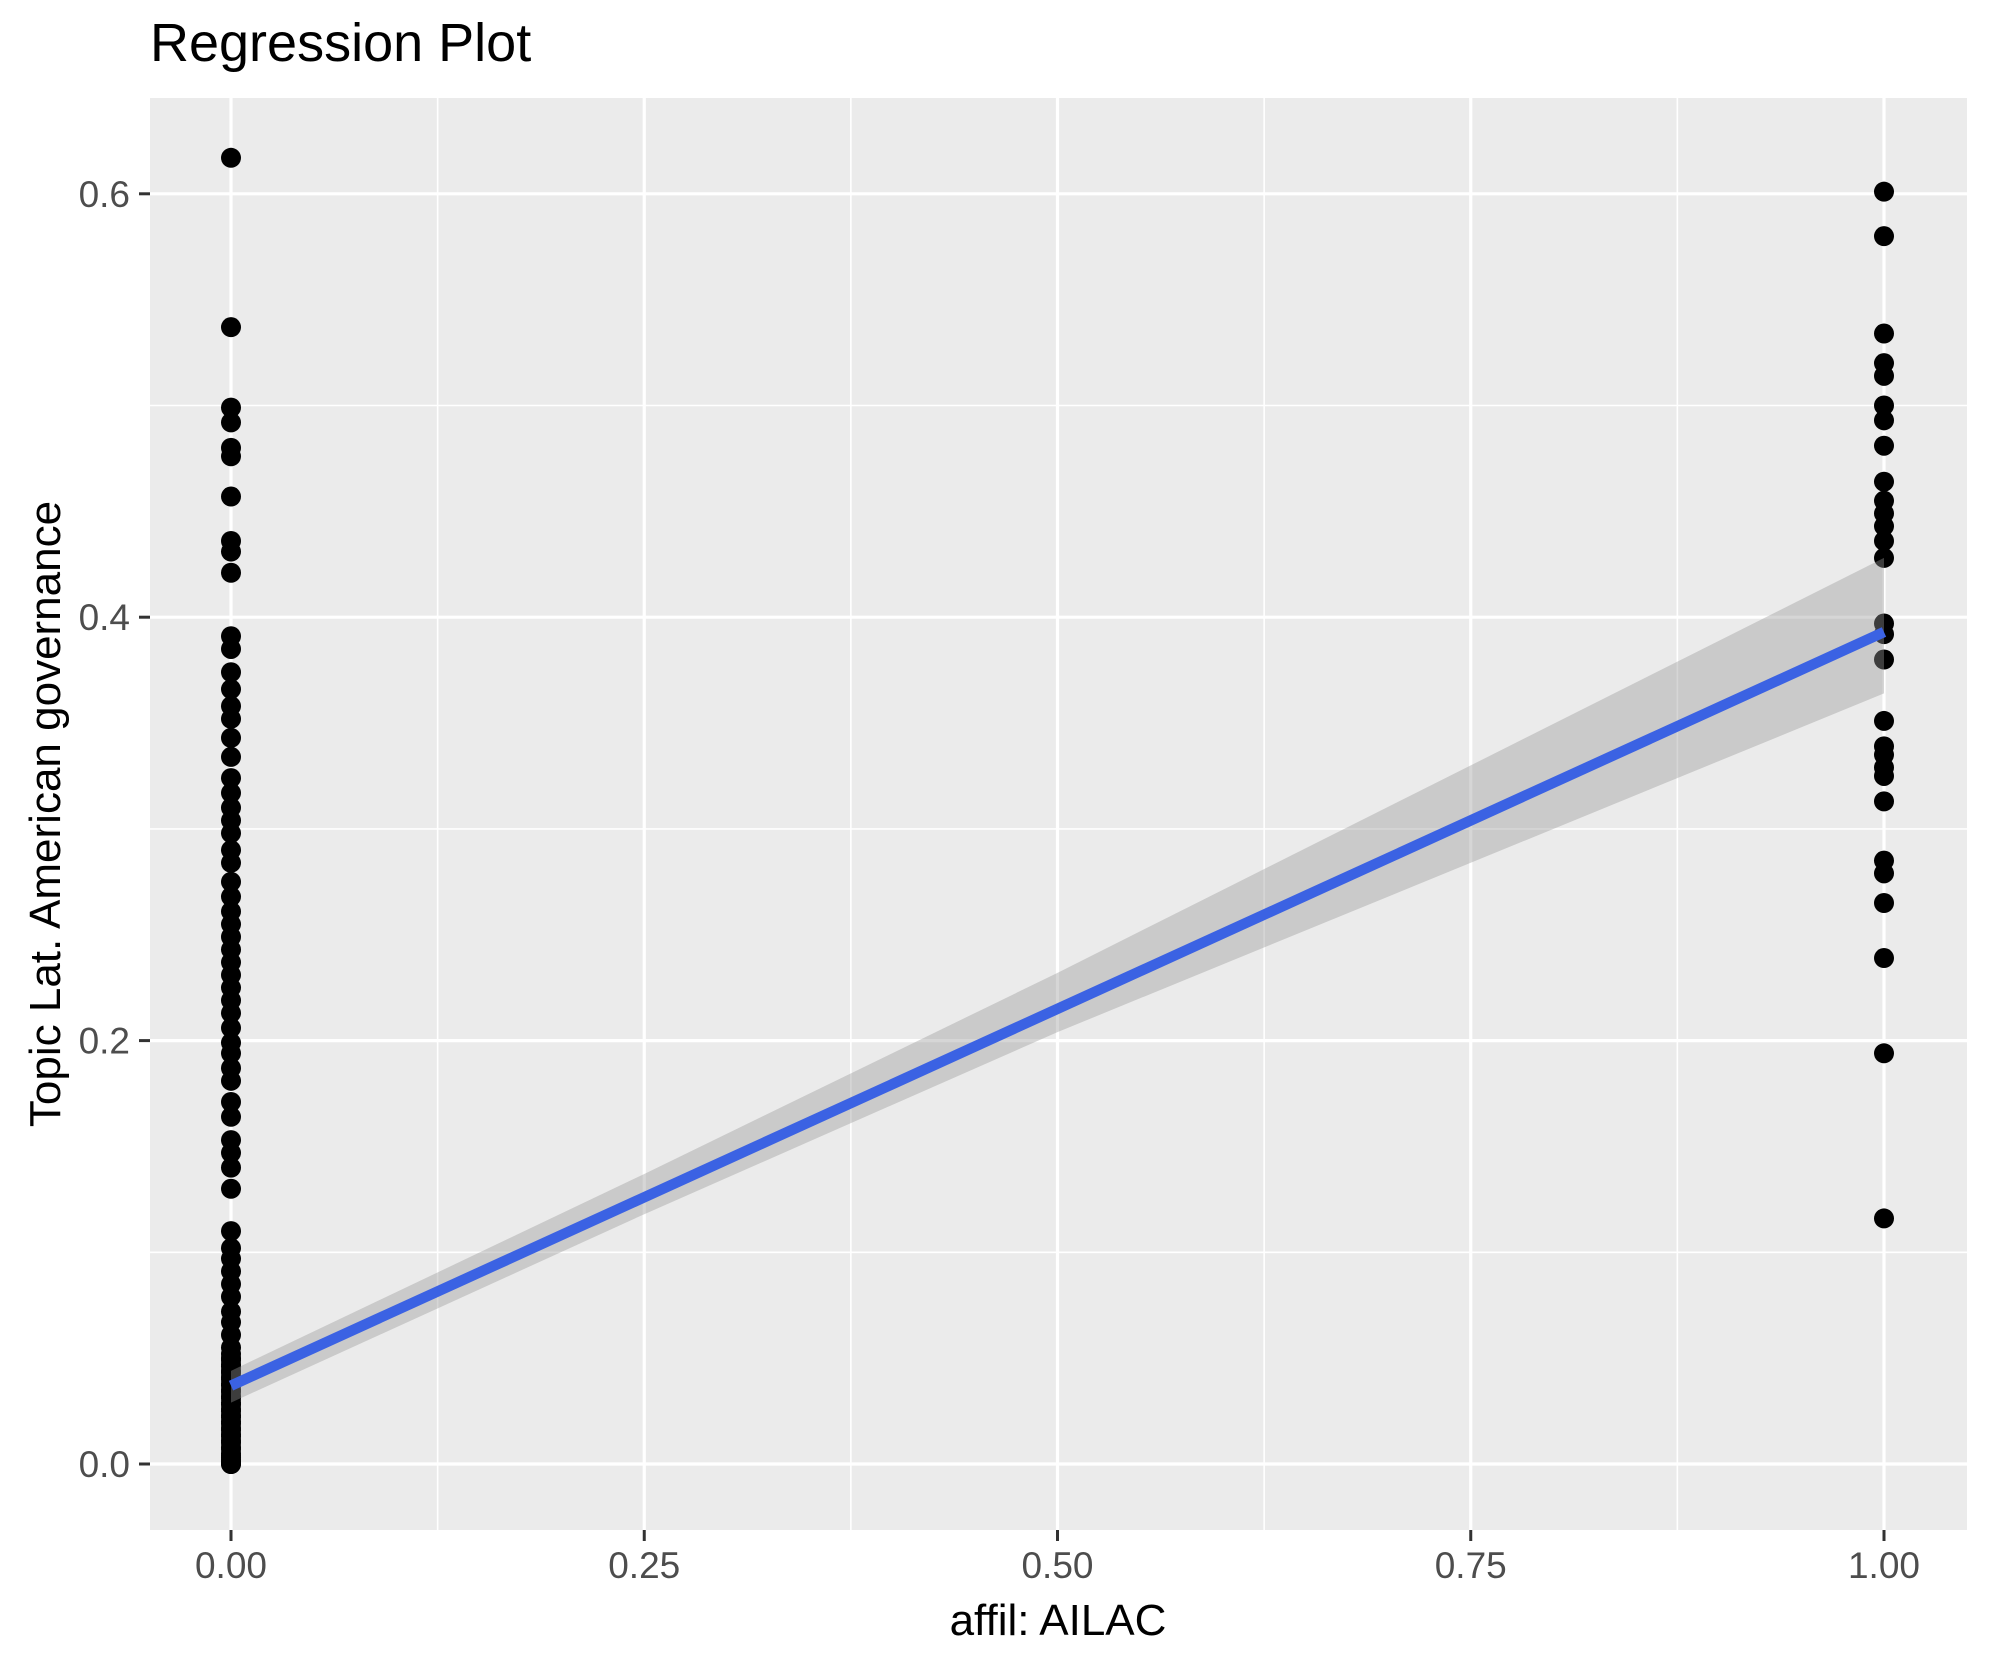  I want to click on x-tick-label: 0.50, so click(1057, 1565).